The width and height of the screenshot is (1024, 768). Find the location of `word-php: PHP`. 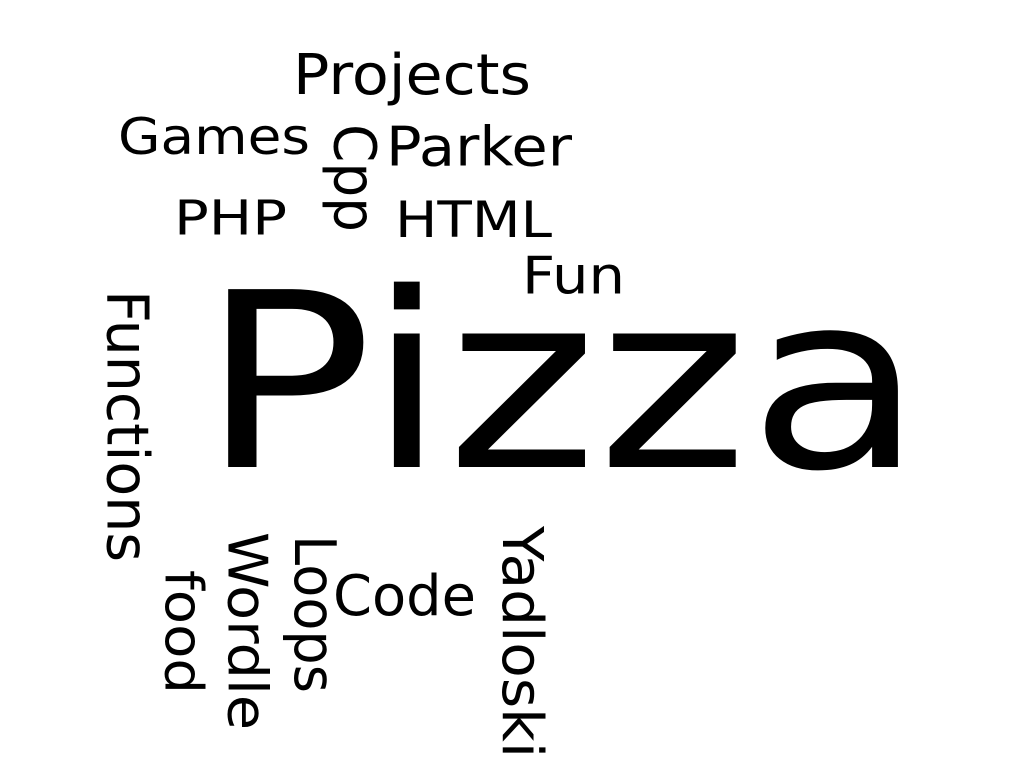

word-php: PHP is located at coordinates (230, 217).